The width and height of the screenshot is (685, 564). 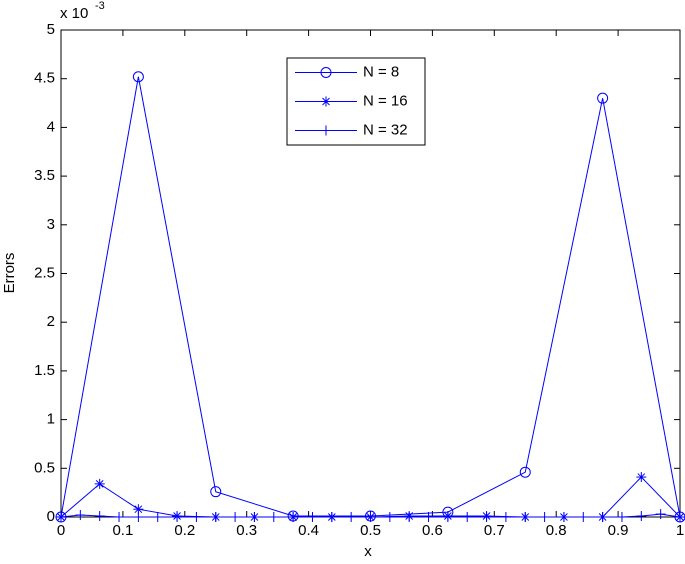 What do you see at coordinates (44, 370) in the screenshot?
I see `y-tick-label: 1.5` at bounding box center [44, 370].